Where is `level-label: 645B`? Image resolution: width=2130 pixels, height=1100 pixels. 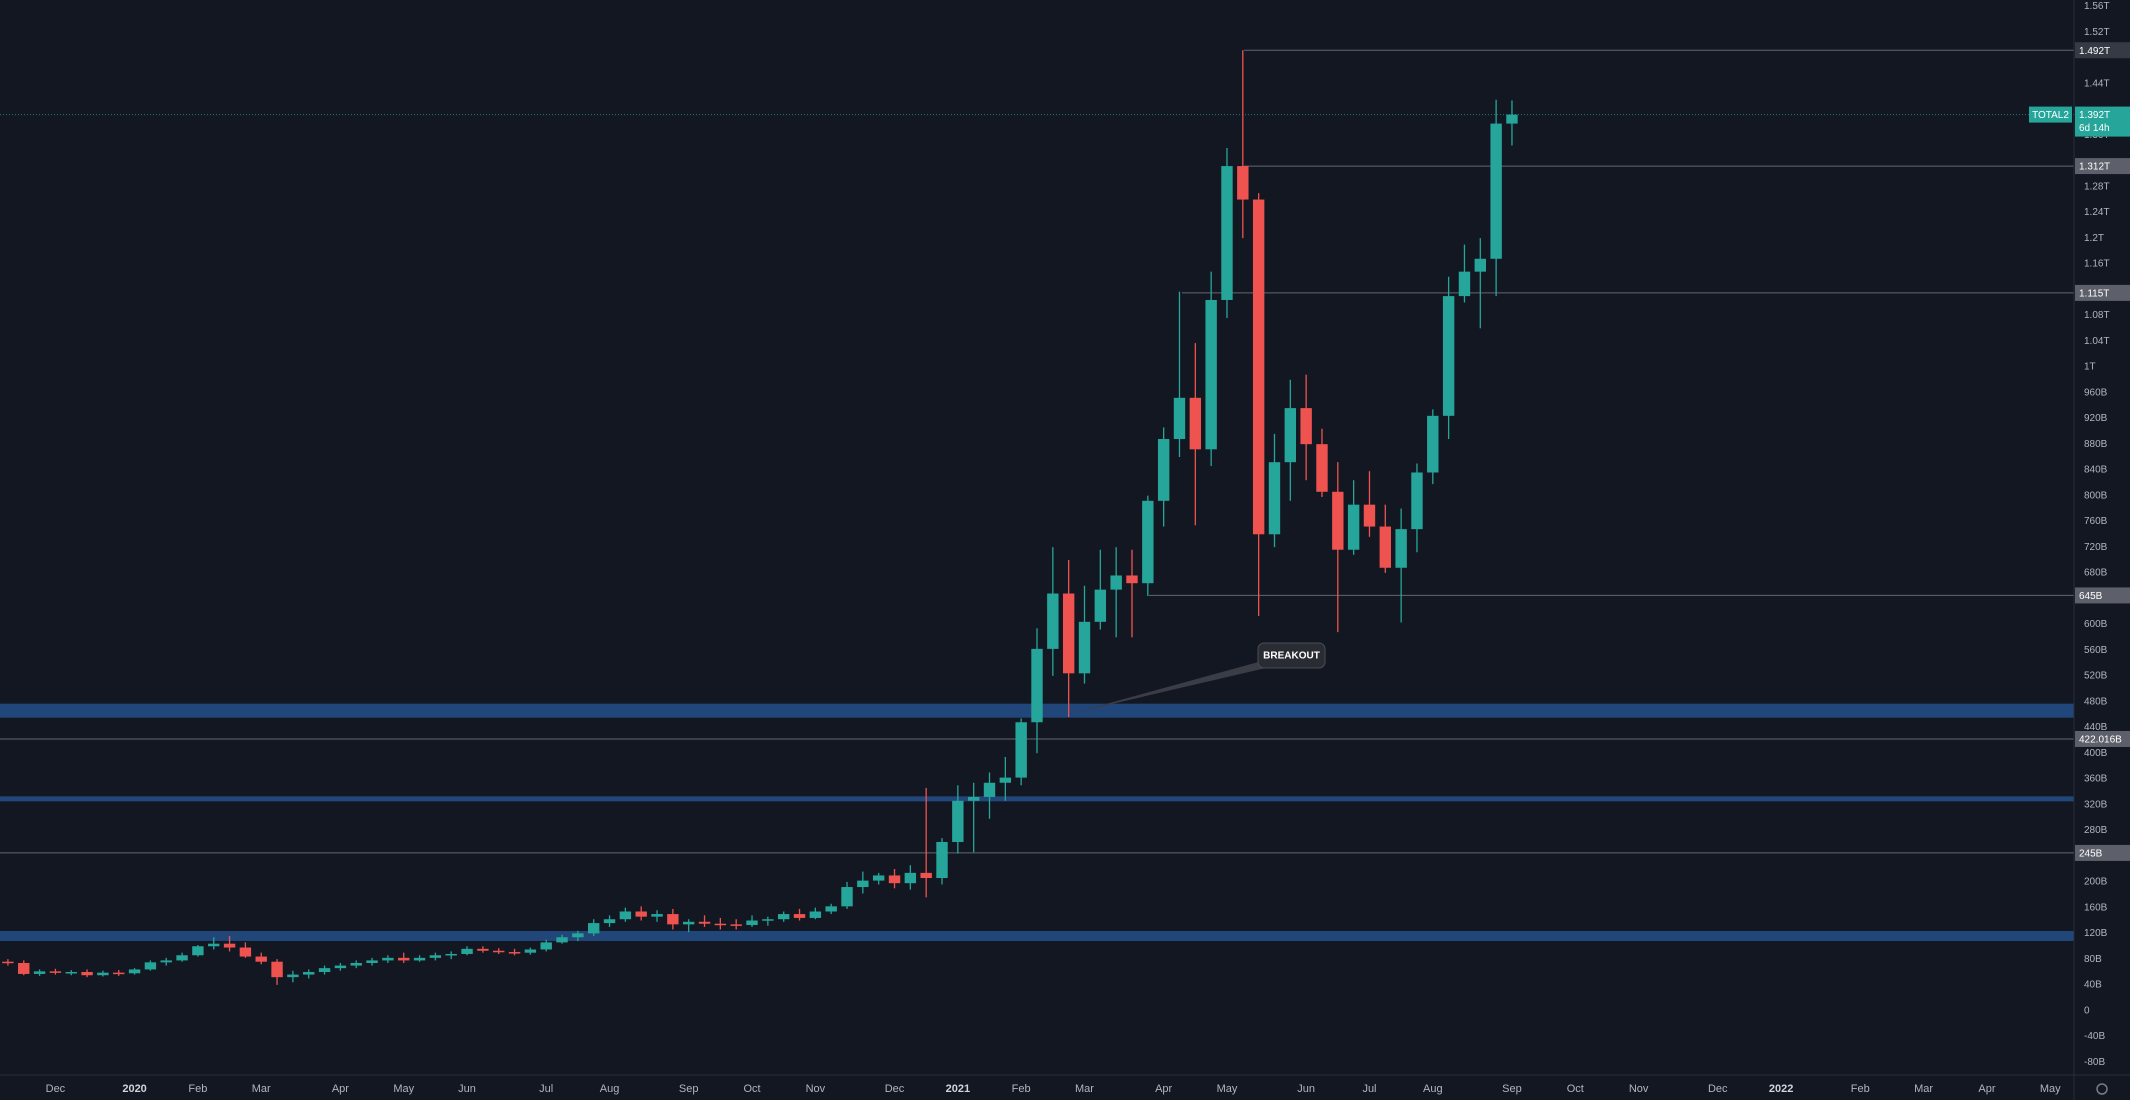 level-label: 645B is located at coordinates (2091, 596).